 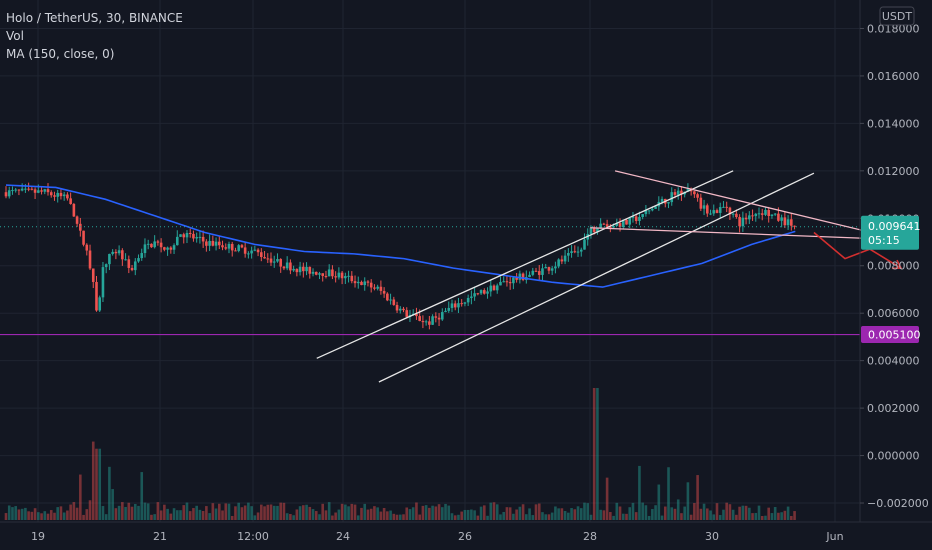 I want to click on projection-arrow-head, so click(x=897, y=264).